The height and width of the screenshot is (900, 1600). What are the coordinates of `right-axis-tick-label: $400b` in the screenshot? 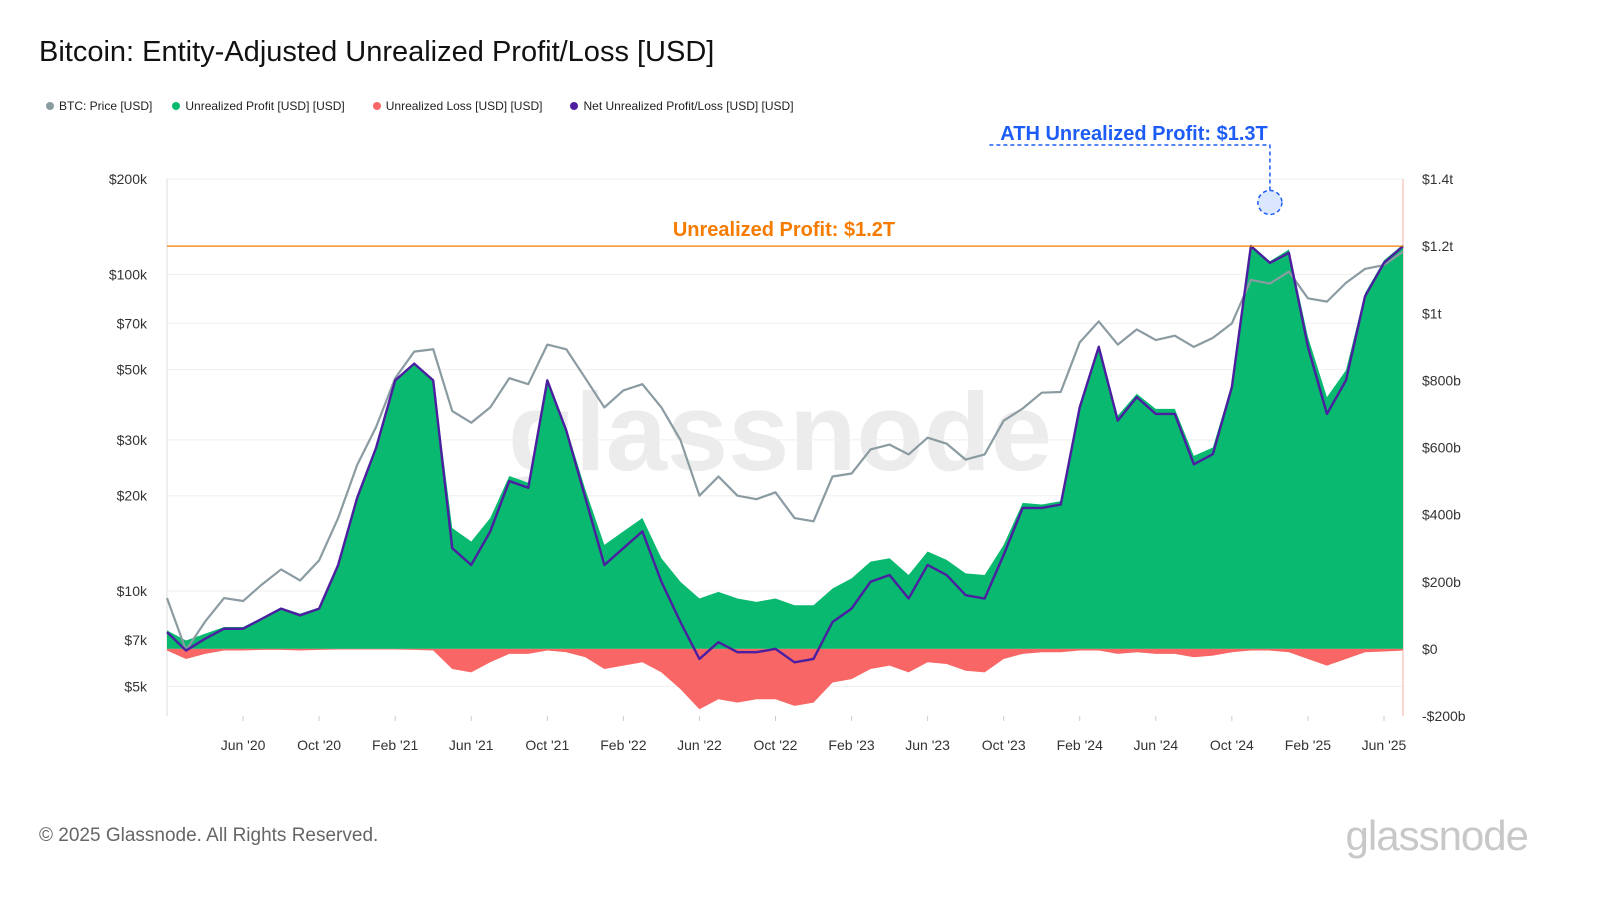 It's located at (1441, 515).